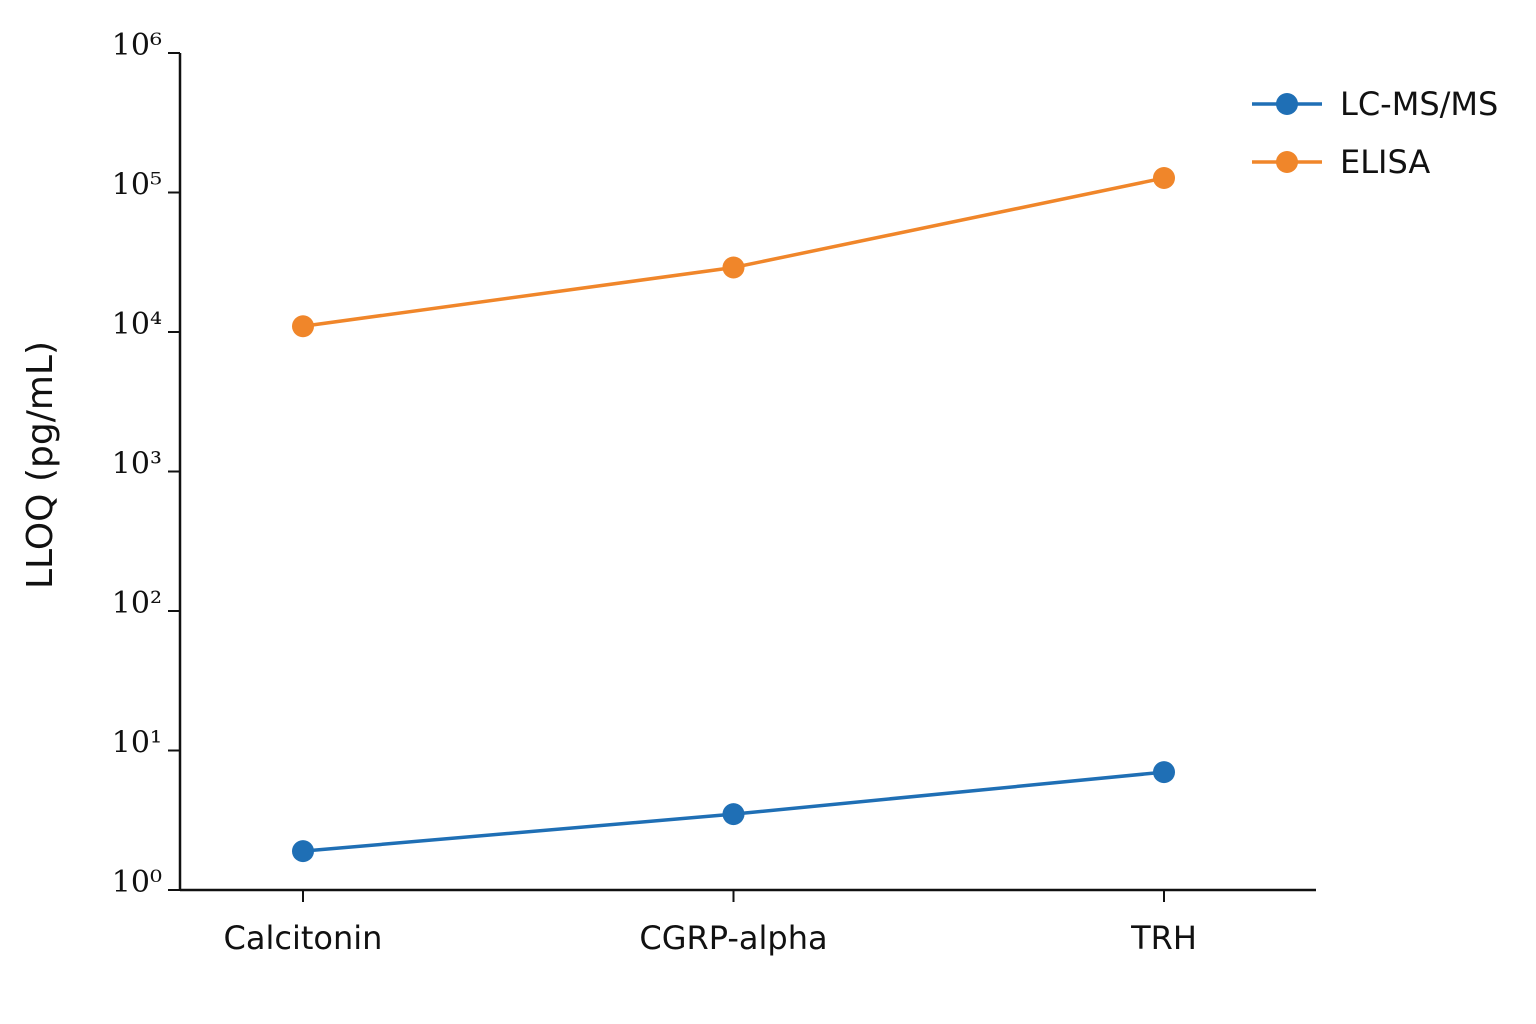 This screenshot has height=1024, width=1536. I want to click on x-tick-label: Calcitonin, so click(303, 938).